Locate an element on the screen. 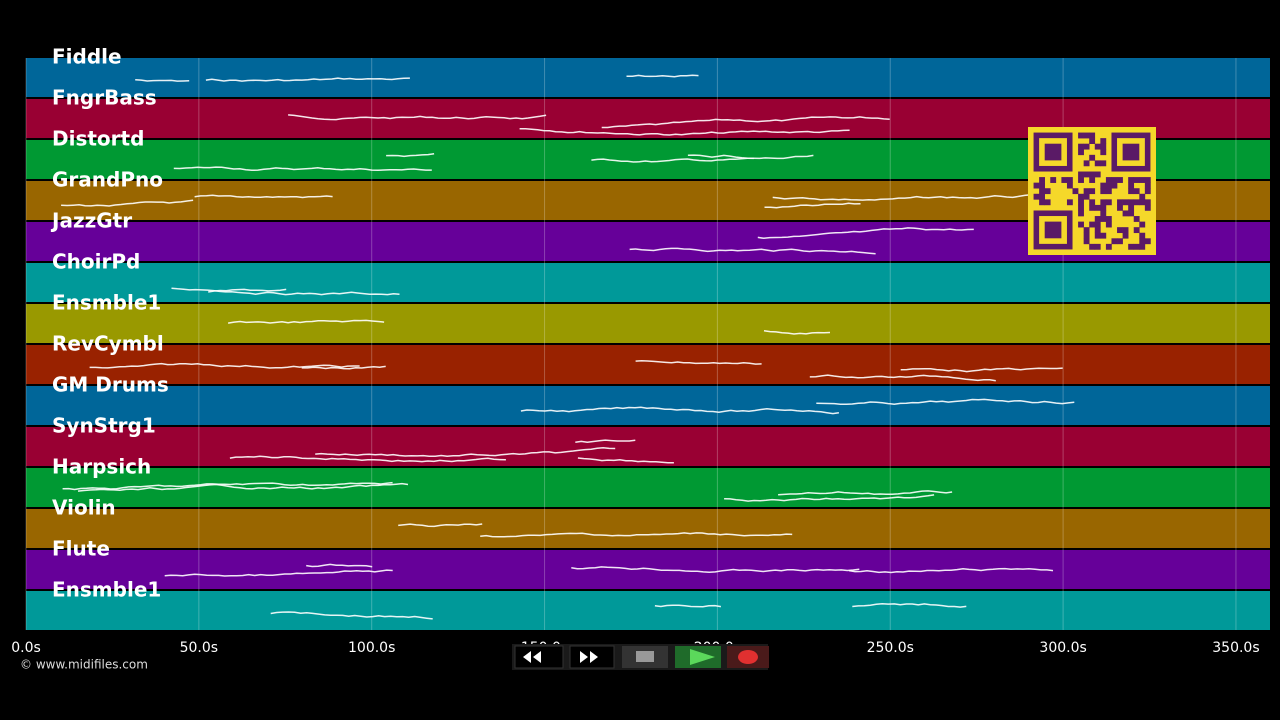 Image resolution: width=1280 pixels, height=720 pixels. rewind-button is located at coordinates (539, 657).